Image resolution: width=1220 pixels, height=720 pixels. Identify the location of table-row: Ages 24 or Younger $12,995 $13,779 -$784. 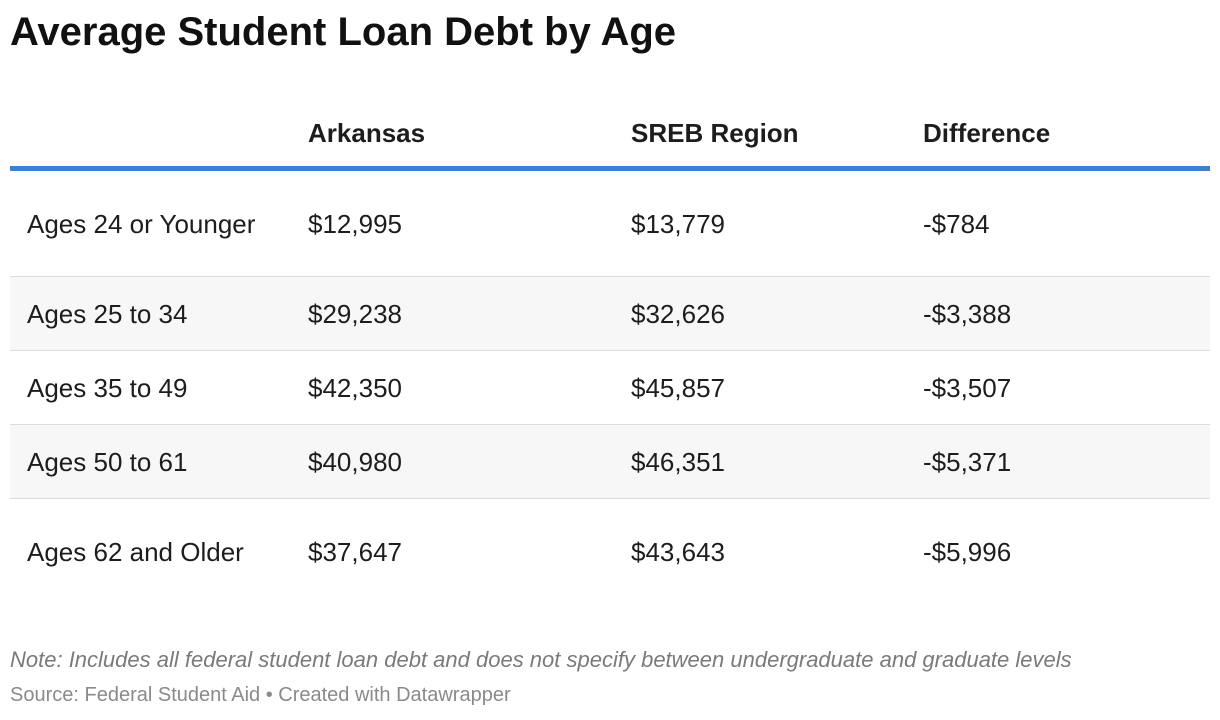
(610, 222).